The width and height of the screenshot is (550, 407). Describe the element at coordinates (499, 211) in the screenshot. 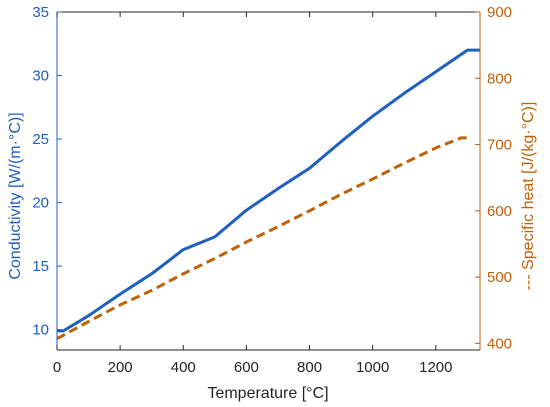

I see `y-right-tick-label: 600` at that location.